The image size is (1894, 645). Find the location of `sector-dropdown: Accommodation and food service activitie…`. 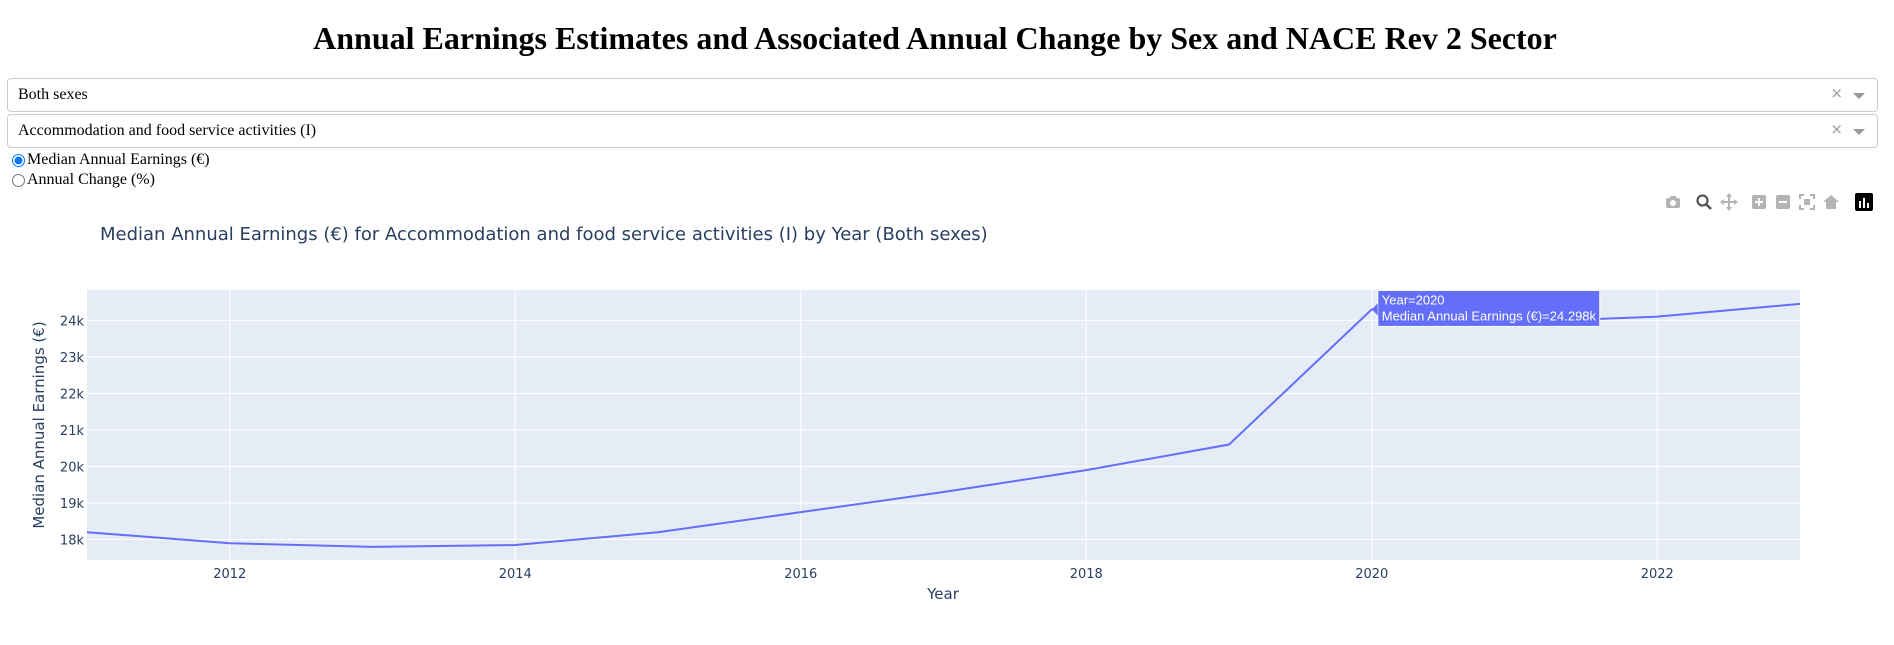

sector-dropdown: Accommodation and food service activitie… is located at coordinates (942, 131).